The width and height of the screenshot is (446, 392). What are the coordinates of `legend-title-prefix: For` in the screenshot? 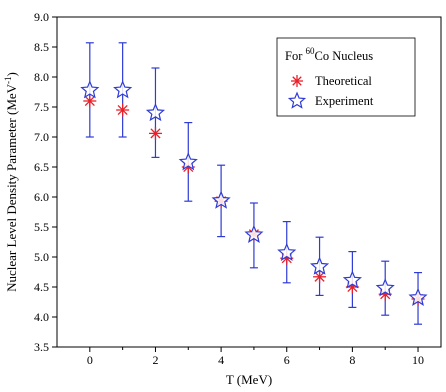 It's located at (295, 56).